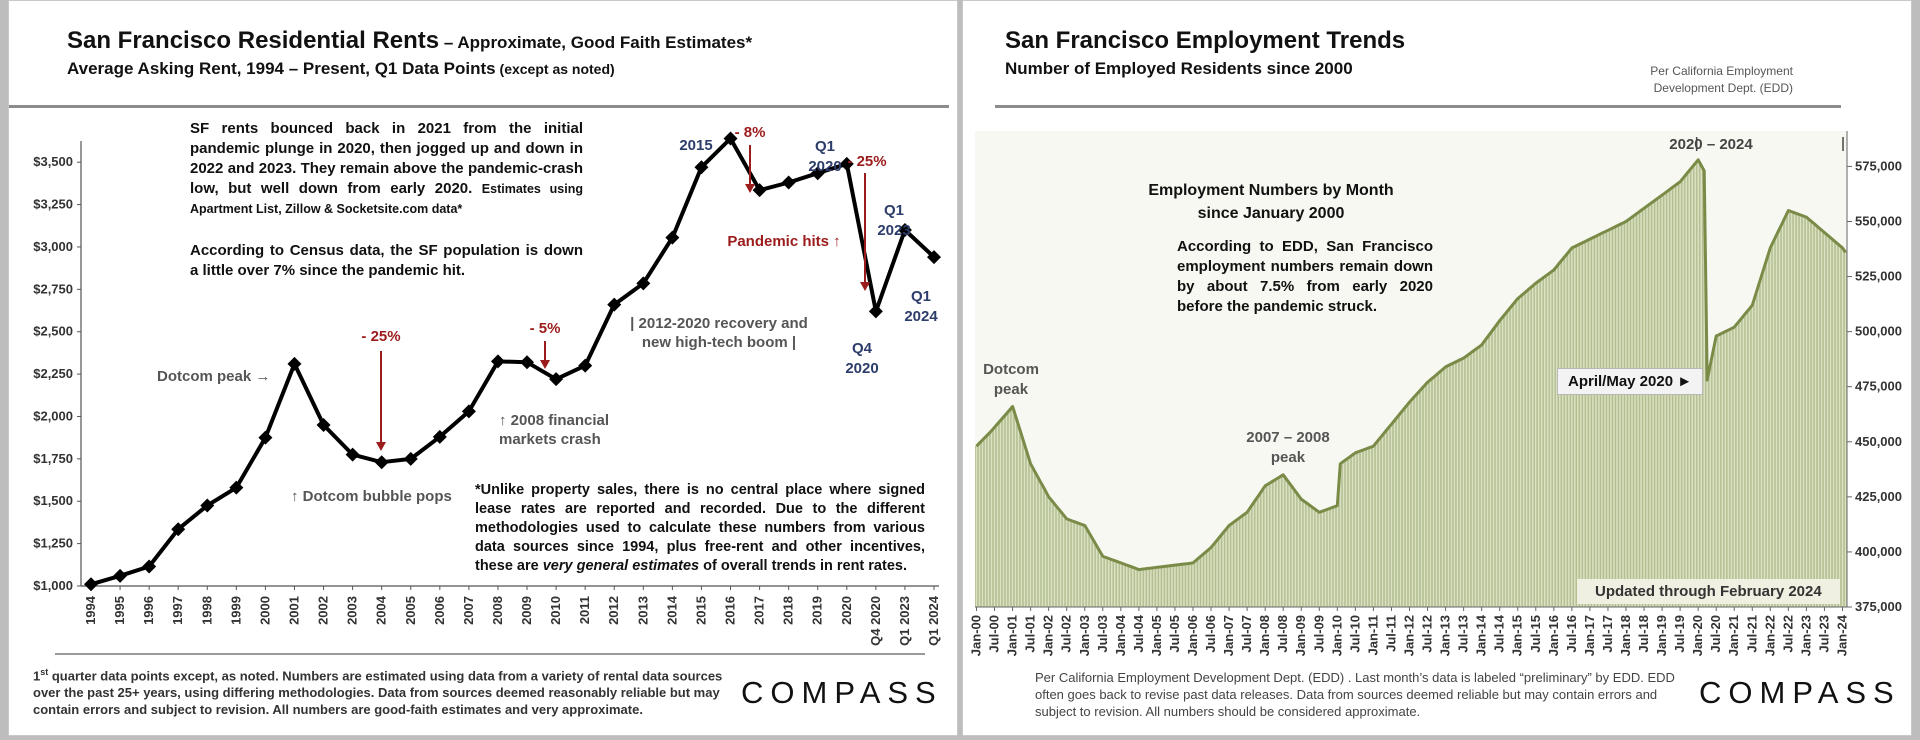 The height and width of the screenshot is (740, 1920). What do you see at coordinates (1288, 457) in the screenshot?
I see `peak-0708-label-2: peak` at bounding box center [1288, 457].